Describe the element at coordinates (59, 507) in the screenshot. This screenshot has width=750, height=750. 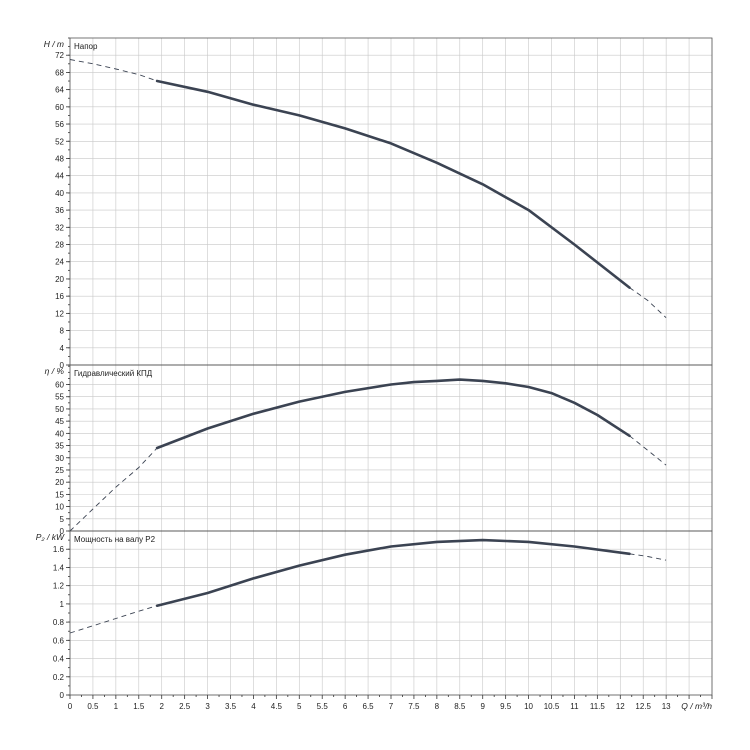
I see `y-tick-label: 10` at that location.